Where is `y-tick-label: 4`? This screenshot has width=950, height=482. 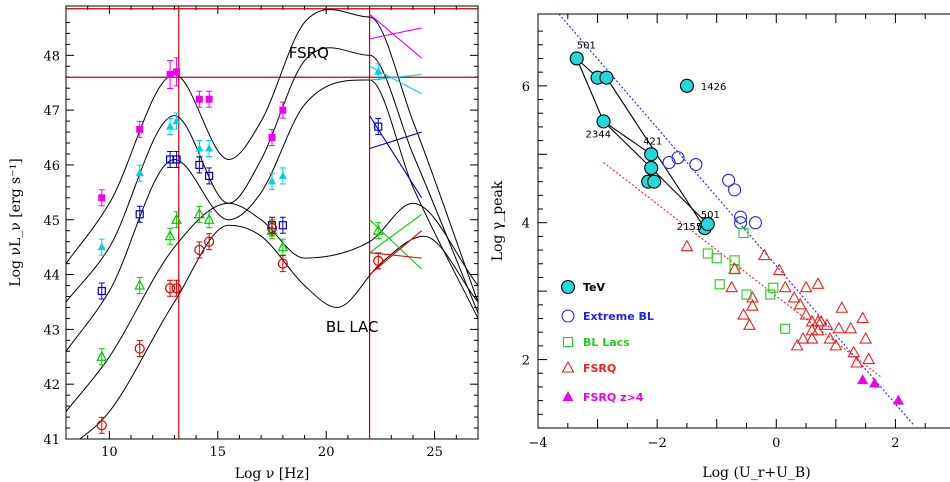
y-tick-label: 4 is located at coordinates (526, 224).